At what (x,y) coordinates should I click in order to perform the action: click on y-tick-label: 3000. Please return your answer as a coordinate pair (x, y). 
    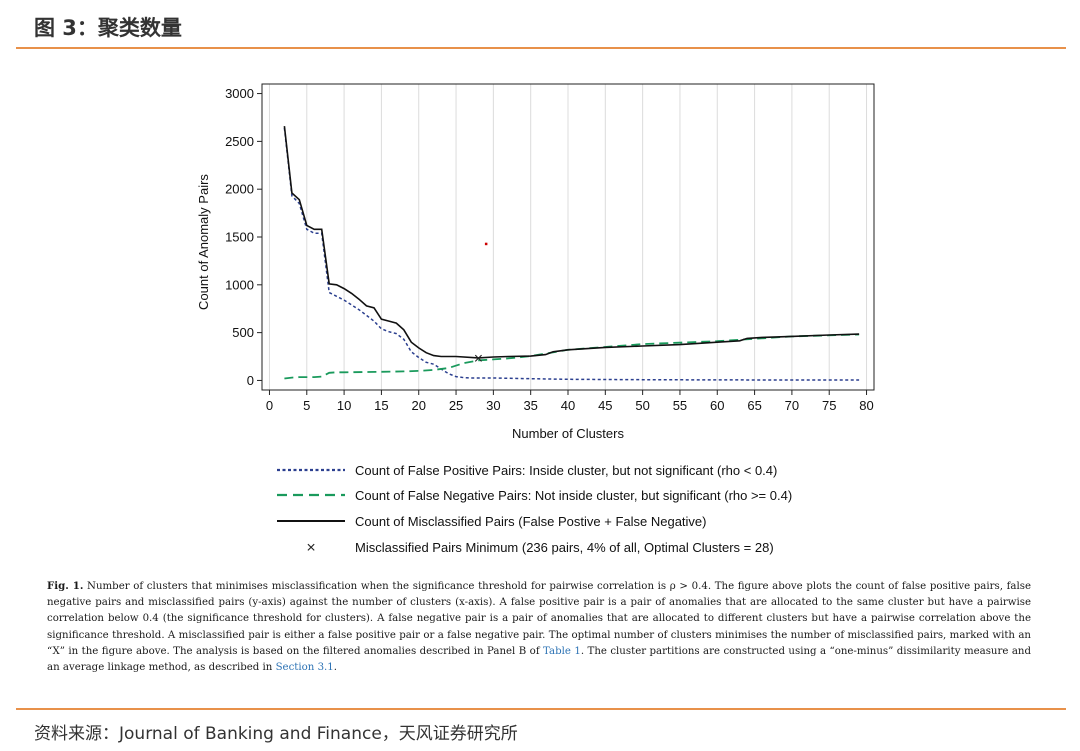
    Looking at the image, I should click on (239, 93).